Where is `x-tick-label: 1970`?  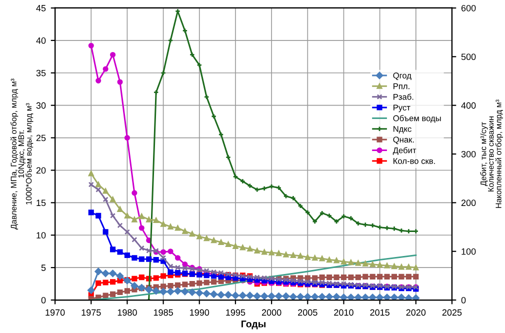 x-tick-label: 1970 is located at coordinates (55, 312).